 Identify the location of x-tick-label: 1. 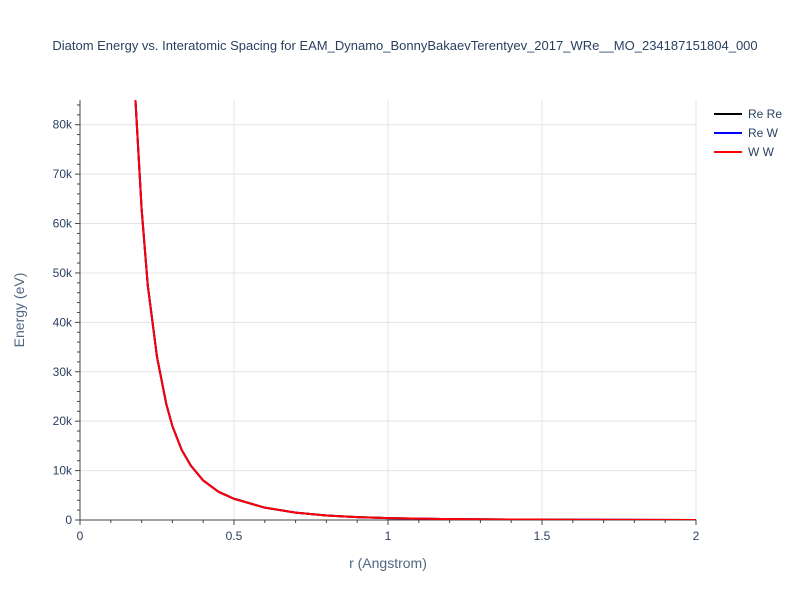
(388, 536).